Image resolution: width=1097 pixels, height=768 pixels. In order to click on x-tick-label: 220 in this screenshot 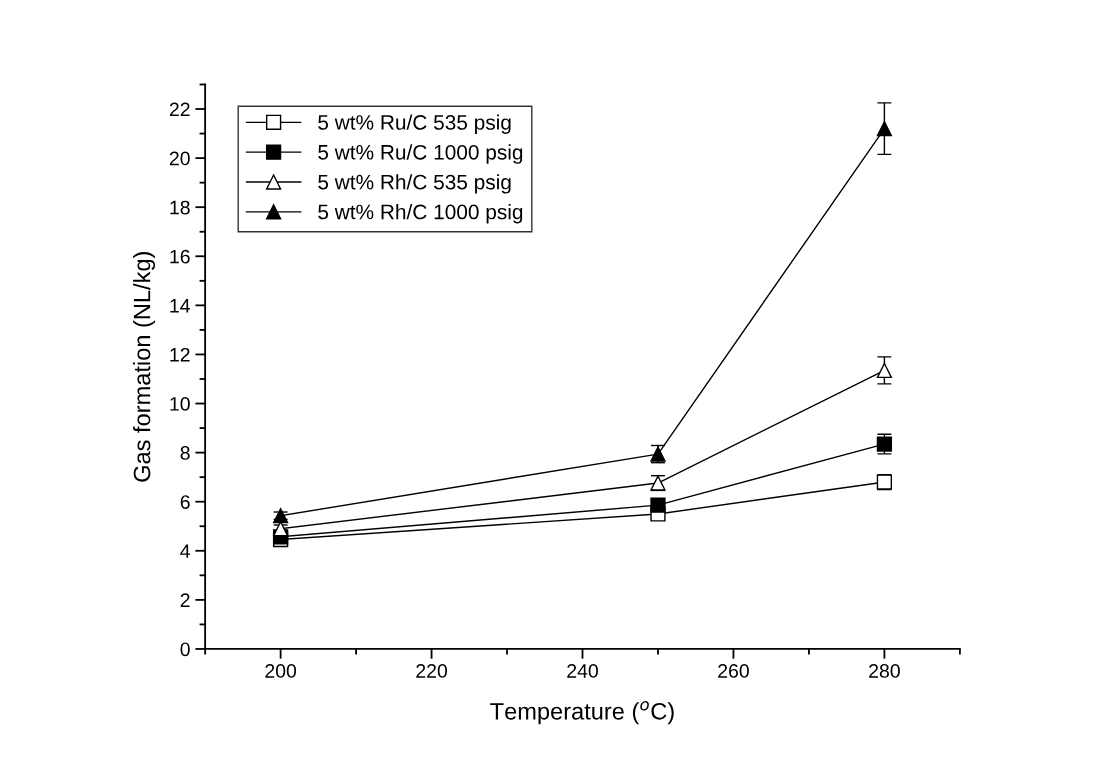, I will do `click(432, 671)`.